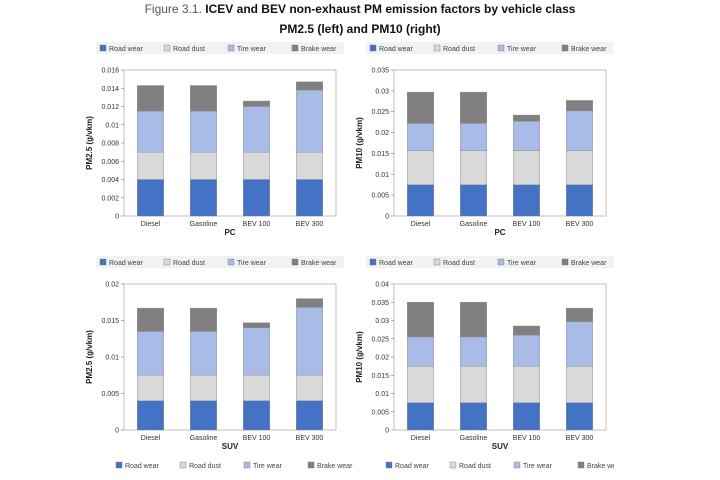 This screenshot has height=480, width=720. I want to click on chart-1-xtick-label: Gasoline, so click(474, 224).